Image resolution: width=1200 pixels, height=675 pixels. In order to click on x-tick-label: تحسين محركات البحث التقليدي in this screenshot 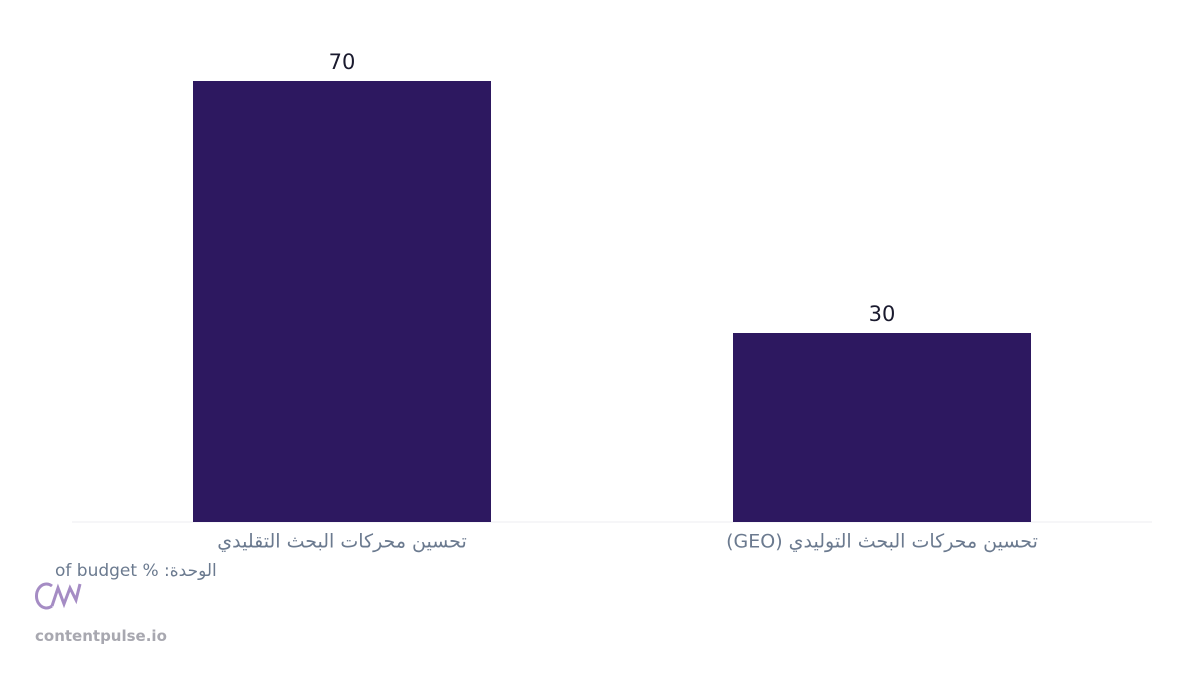, I will do `click(341, 542)`.